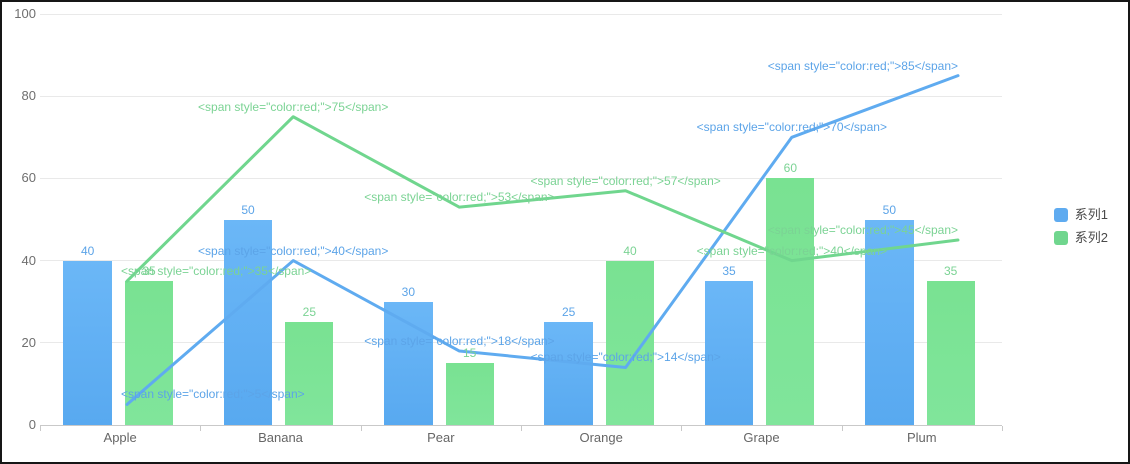  What do you see at coordinates (28, 96) in the screenshot?
I see `y-axis-label: 80` at bounding box center [28, 96].